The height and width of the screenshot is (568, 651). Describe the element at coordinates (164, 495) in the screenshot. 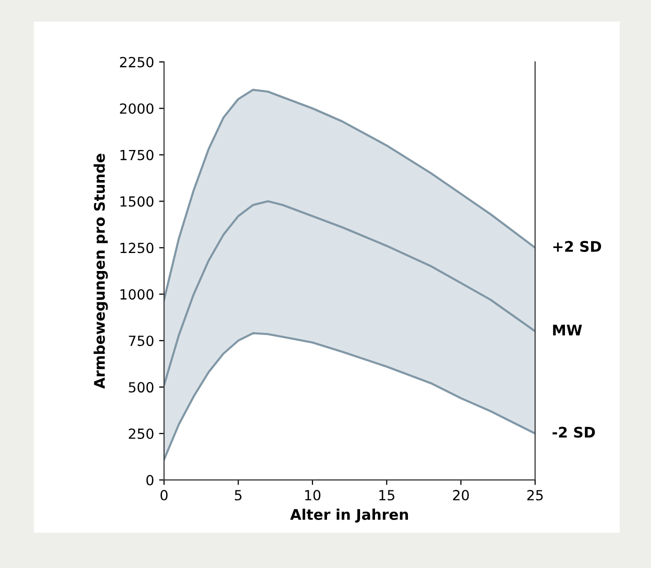

I see `x-tick-label: 0` at that location.